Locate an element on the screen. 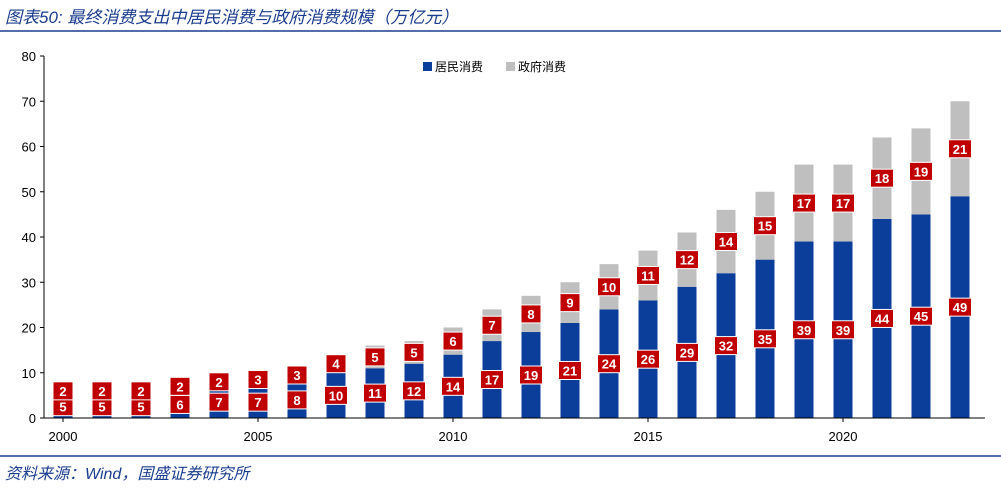 This screenshot has width=1001, height=488. data-label-resident-2016: 29 is located at coordinates (687, 352).